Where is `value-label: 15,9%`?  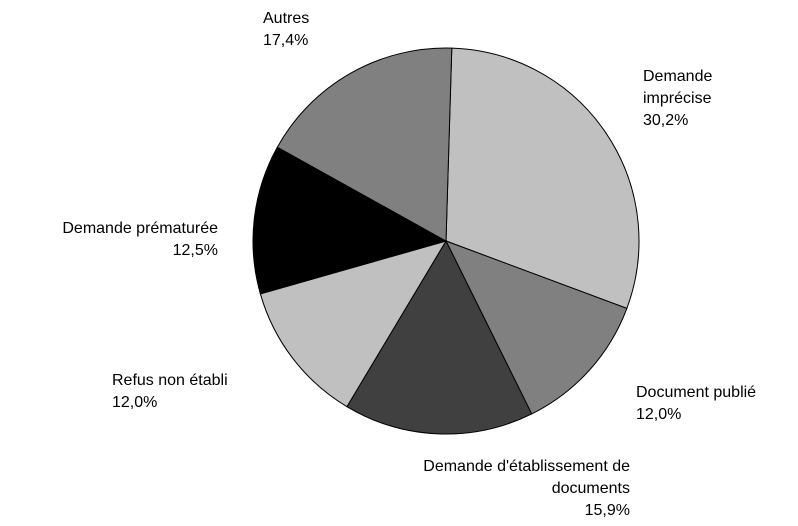
value-label: 15,9% is located at coordinates (607, 510).